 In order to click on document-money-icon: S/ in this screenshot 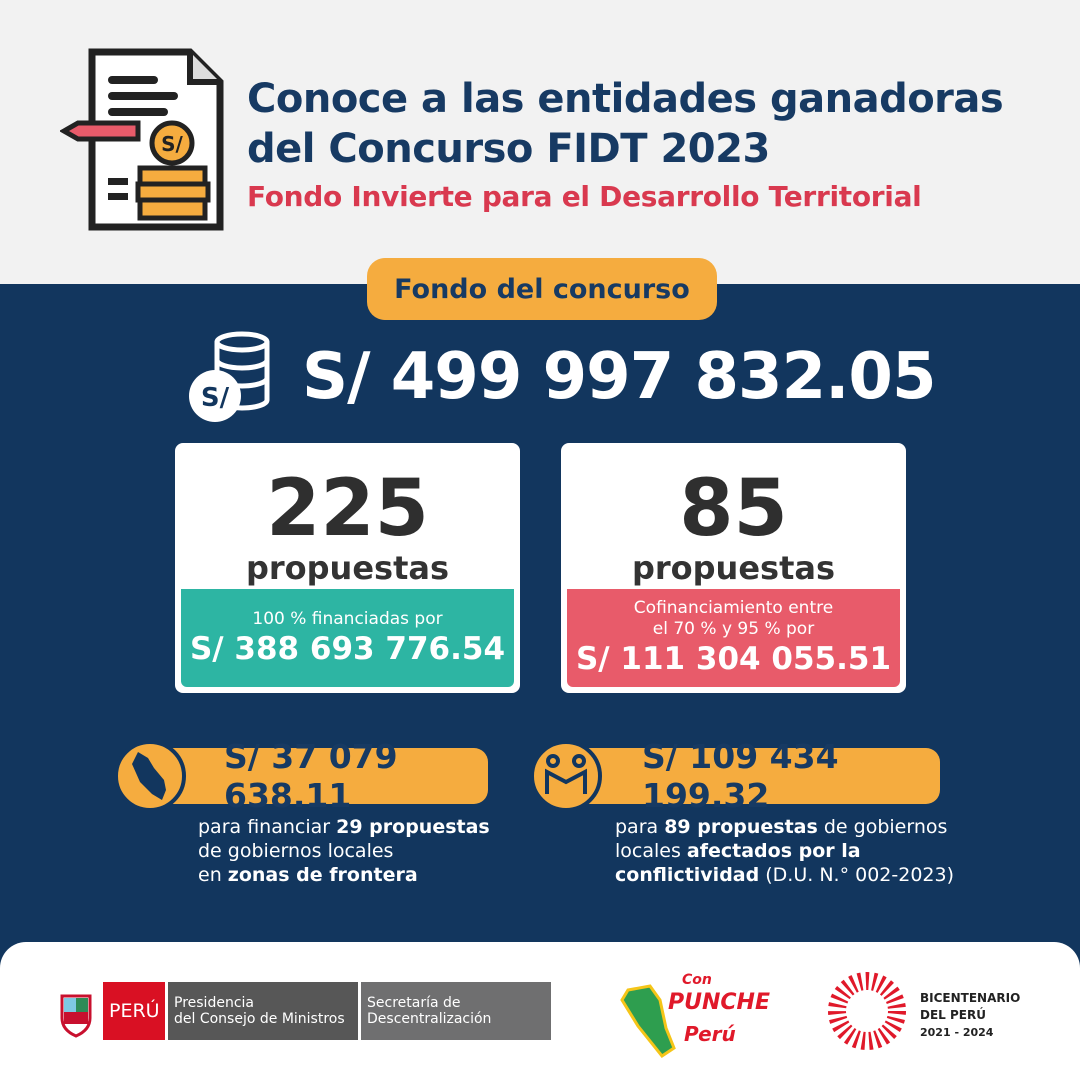, I will do `click(142, 139)`.